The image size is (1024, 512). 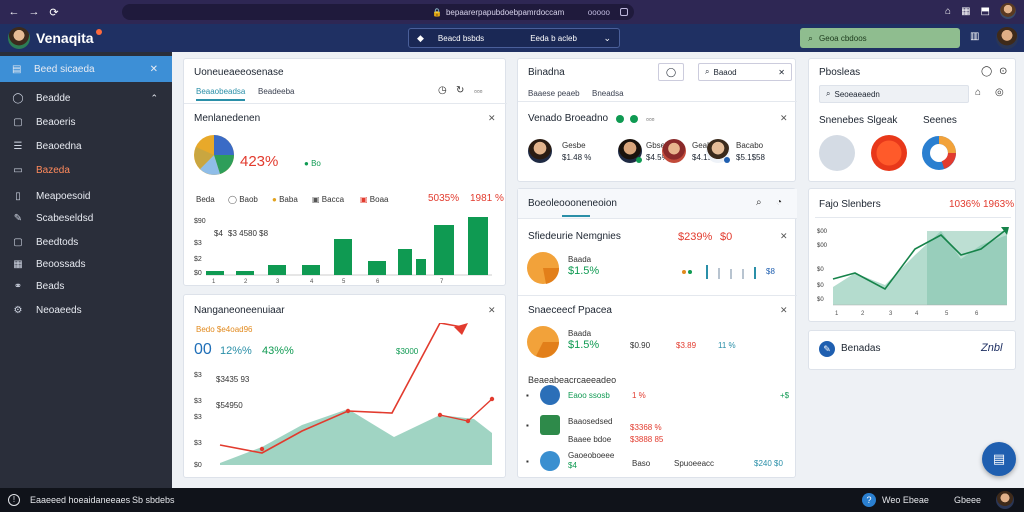 I want to click on sidebar-toggle-icon: ⬒, so click(x=985, y=11).